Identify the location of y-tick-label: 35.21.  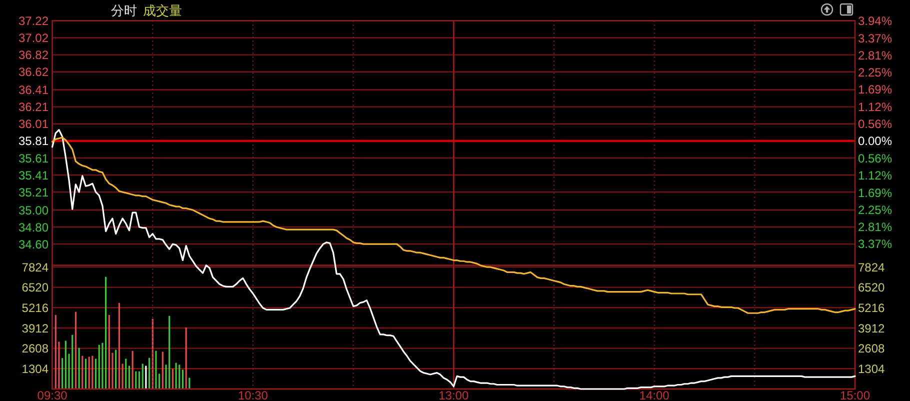
(33, 192).